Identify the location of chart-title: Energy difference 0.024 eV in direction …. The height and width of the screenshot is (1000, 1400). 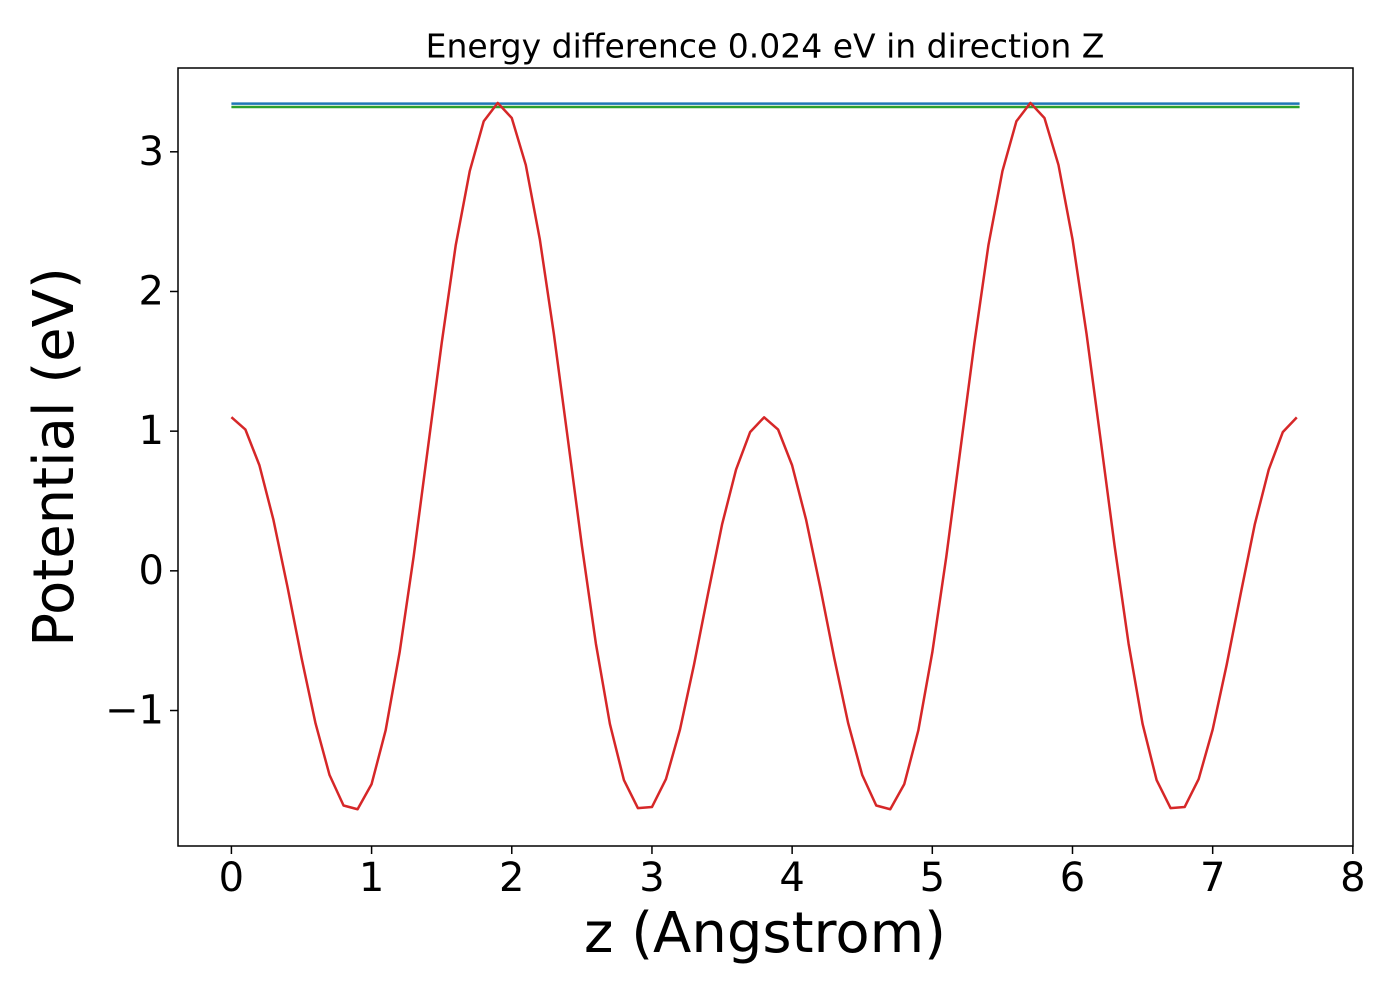
(765, 46).